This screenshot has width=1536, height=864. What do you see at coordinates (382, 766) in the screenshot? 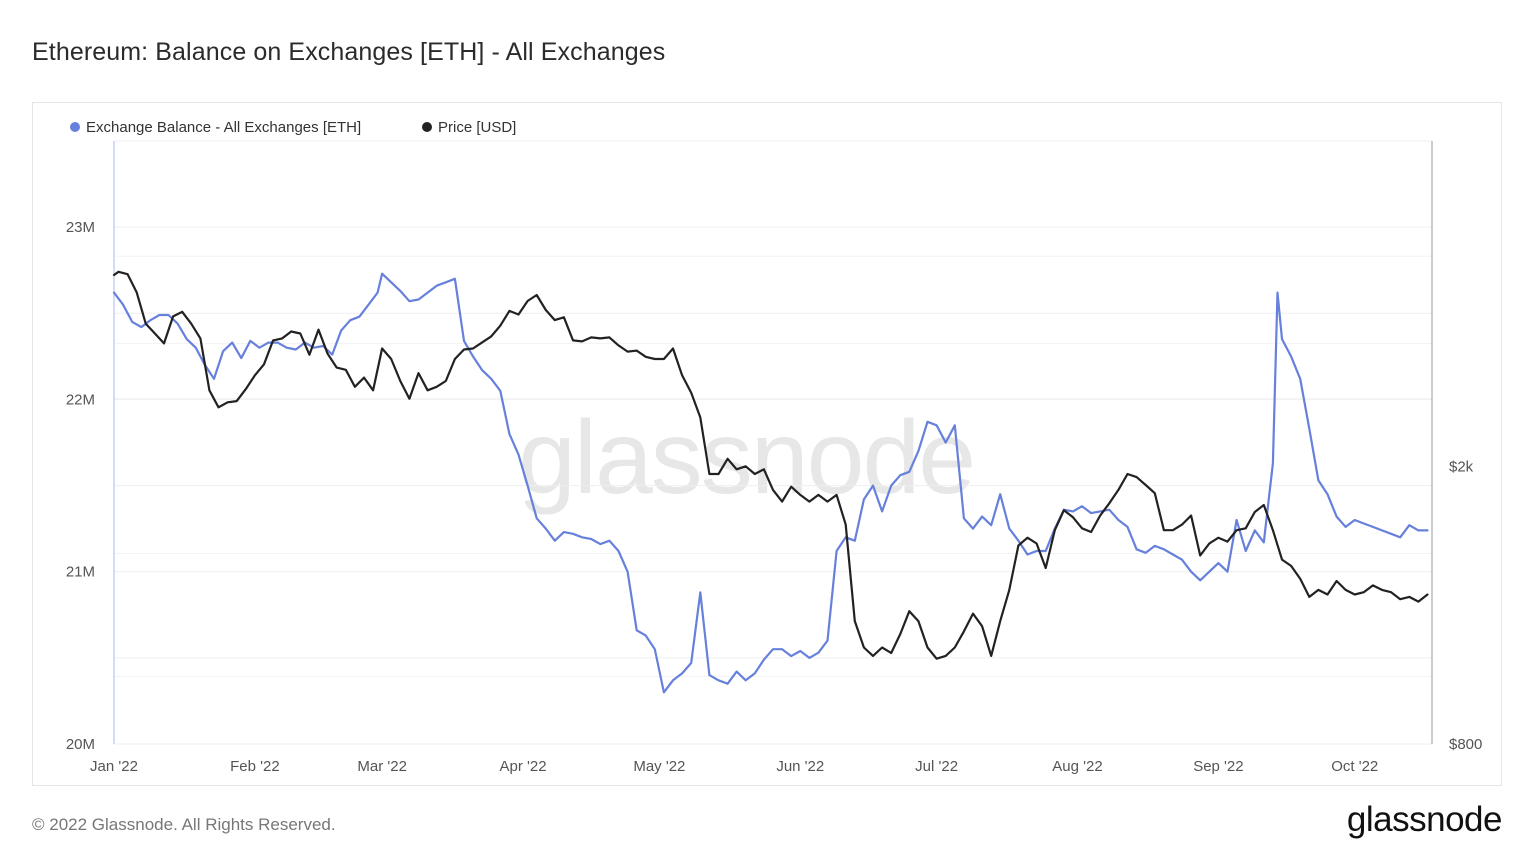
I see `x-tick-label: Mar '22` at bounding box center [382, 766].